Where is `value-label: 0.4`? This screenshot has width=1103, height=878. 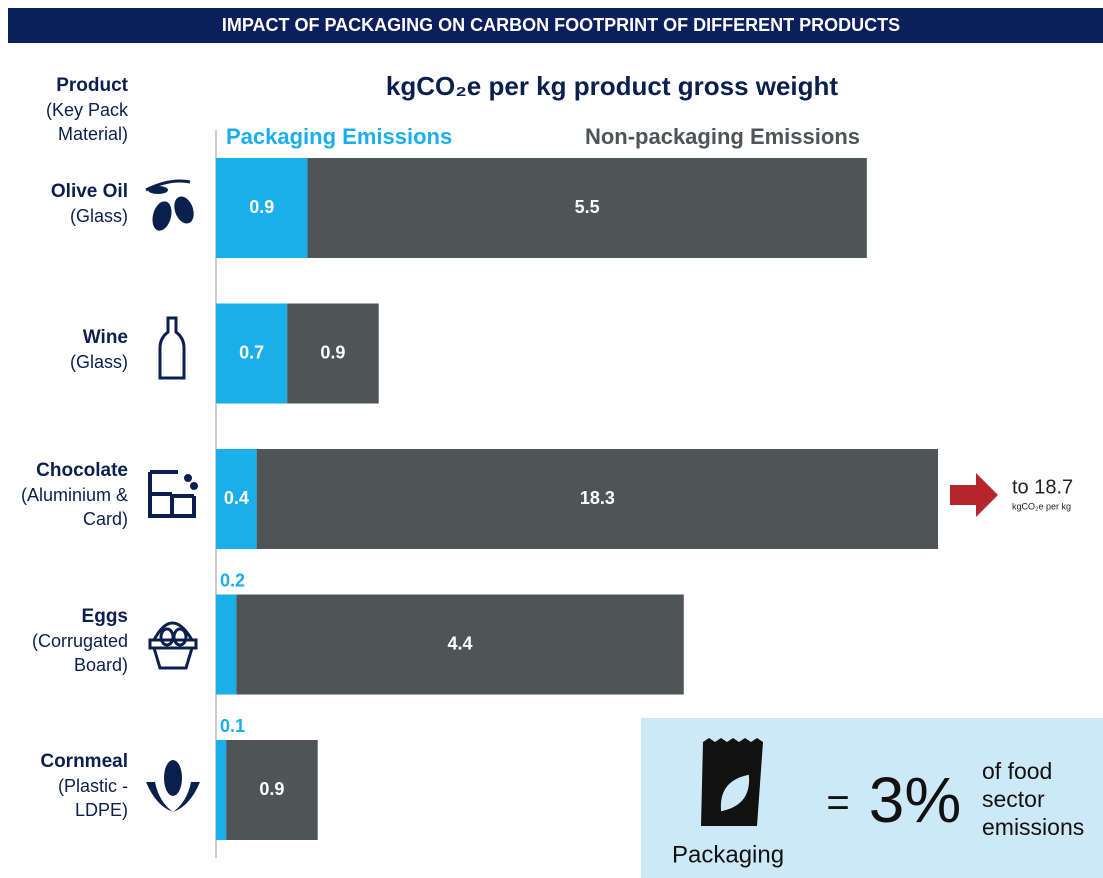 value-label: 0.4 is located at coordinates (236, 498).